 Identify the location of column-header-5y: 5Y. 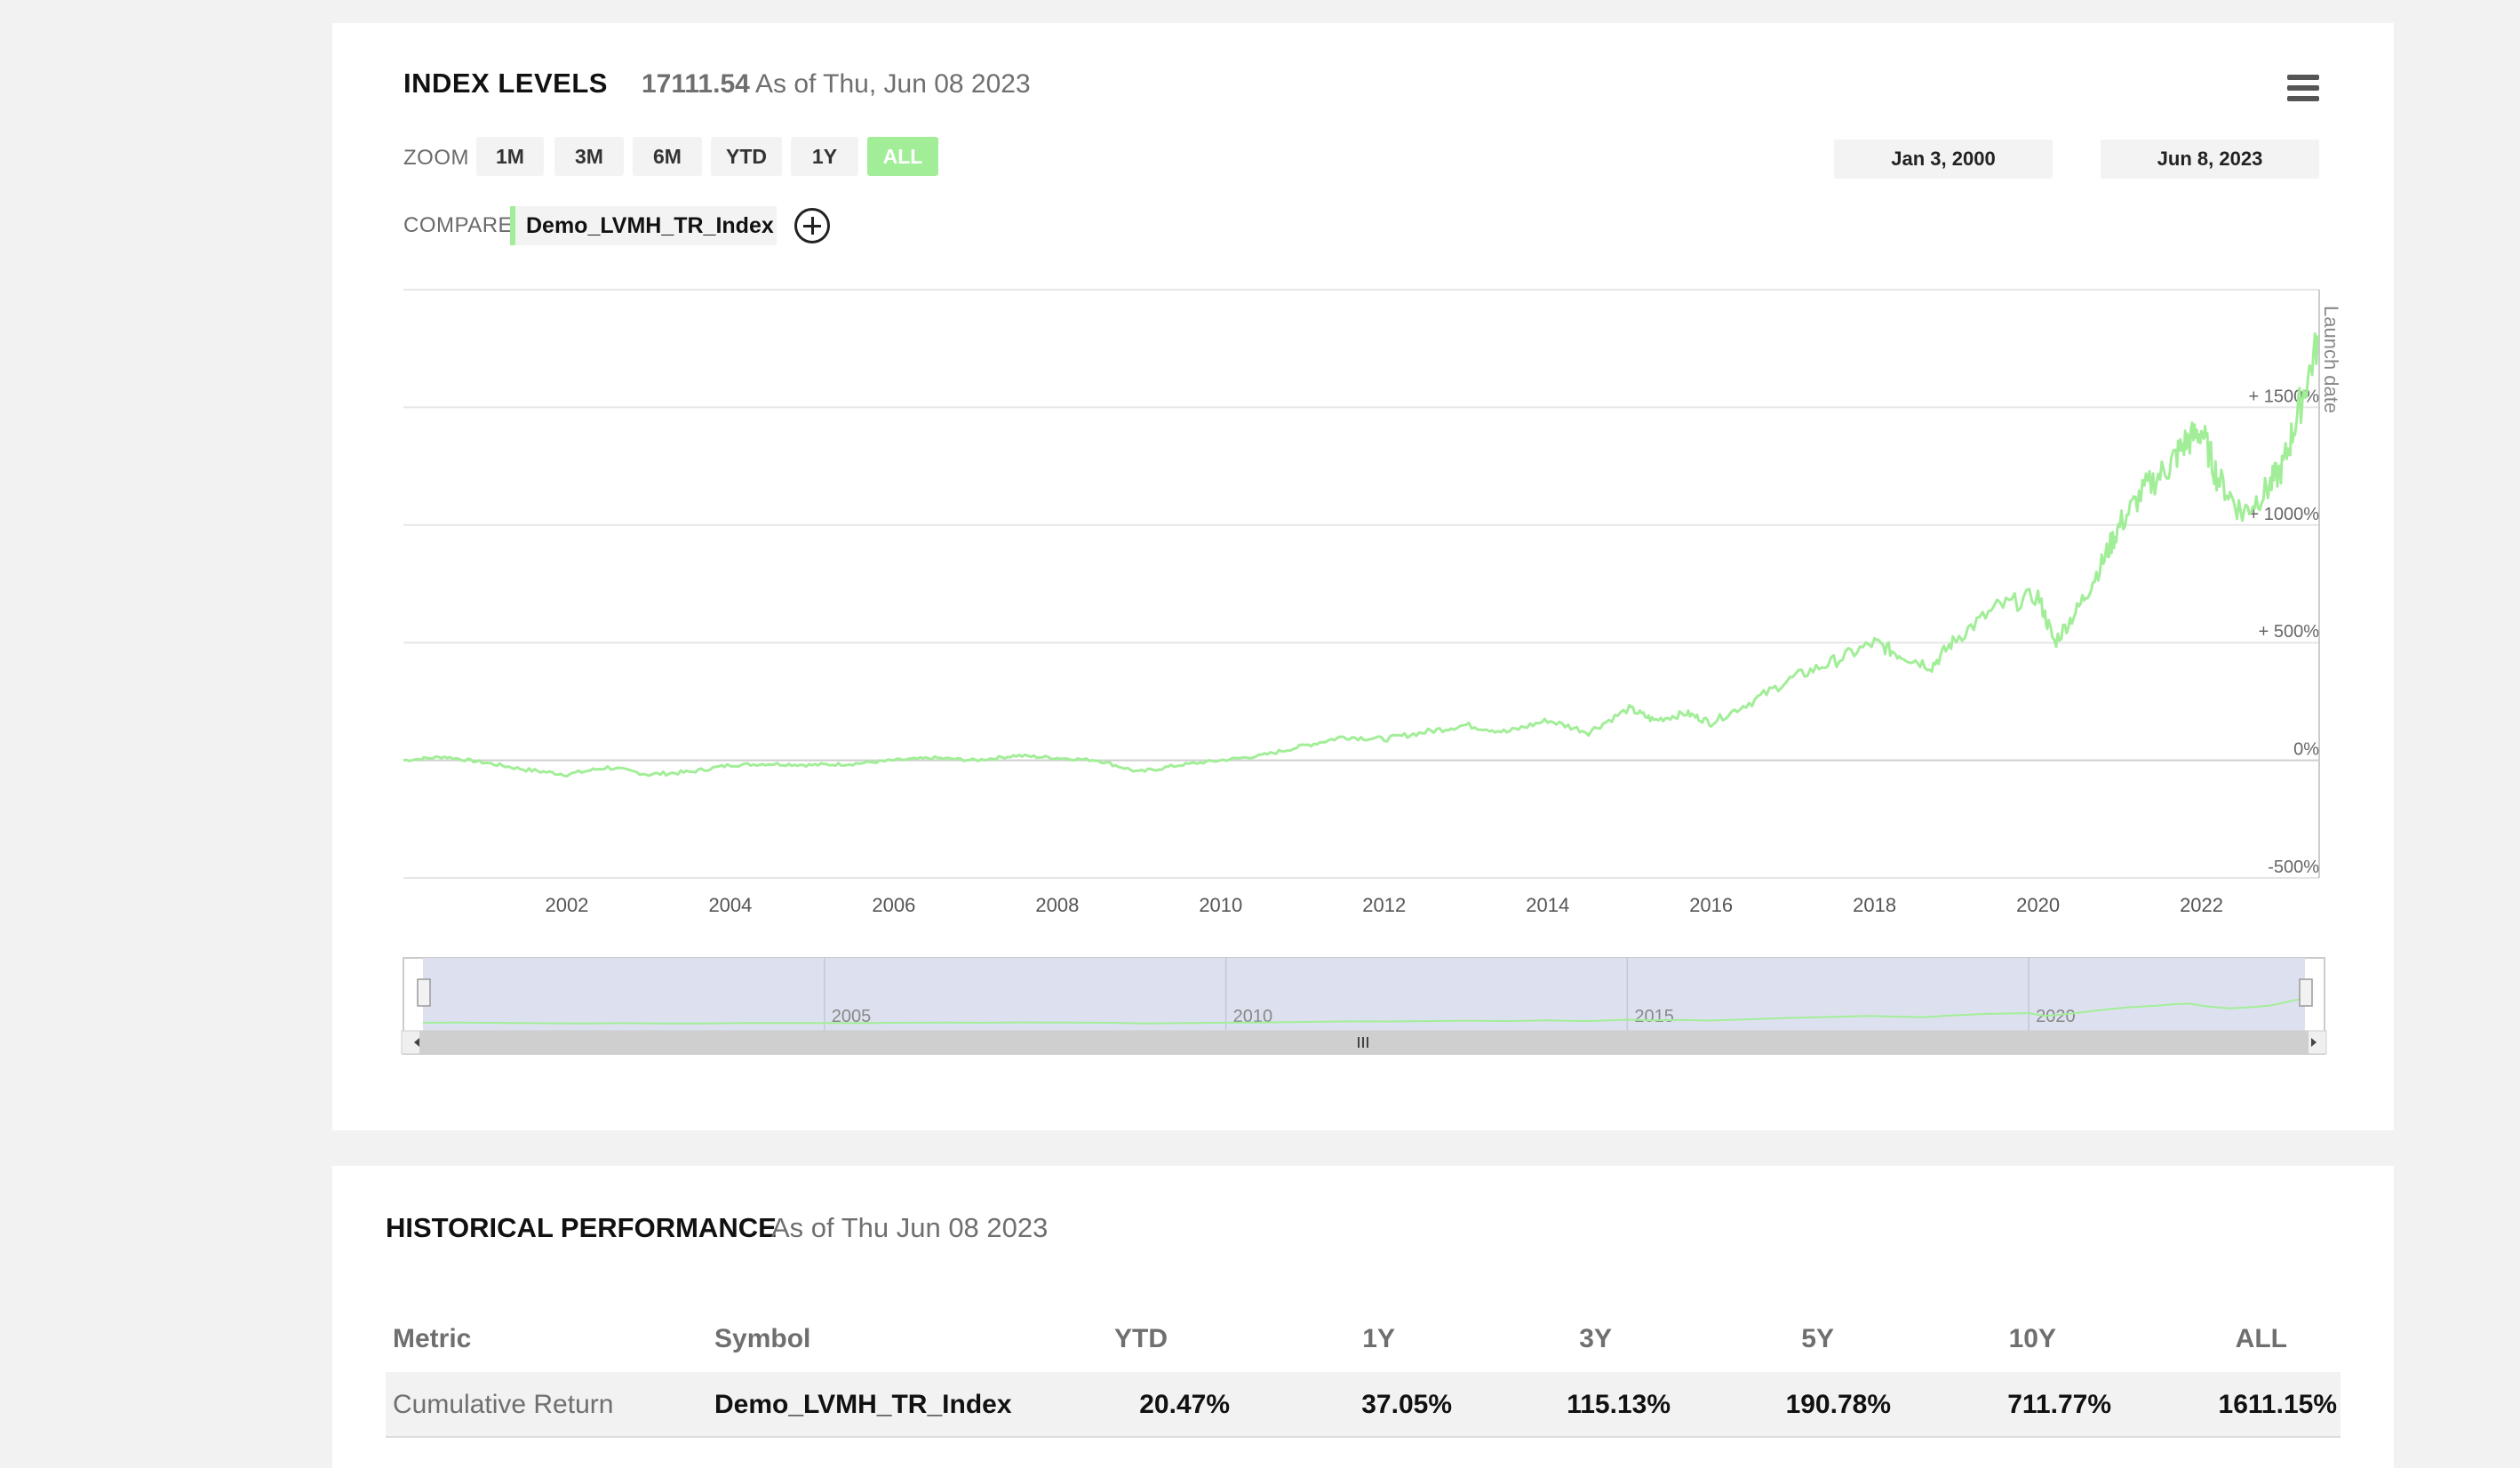
(1817, 1338).